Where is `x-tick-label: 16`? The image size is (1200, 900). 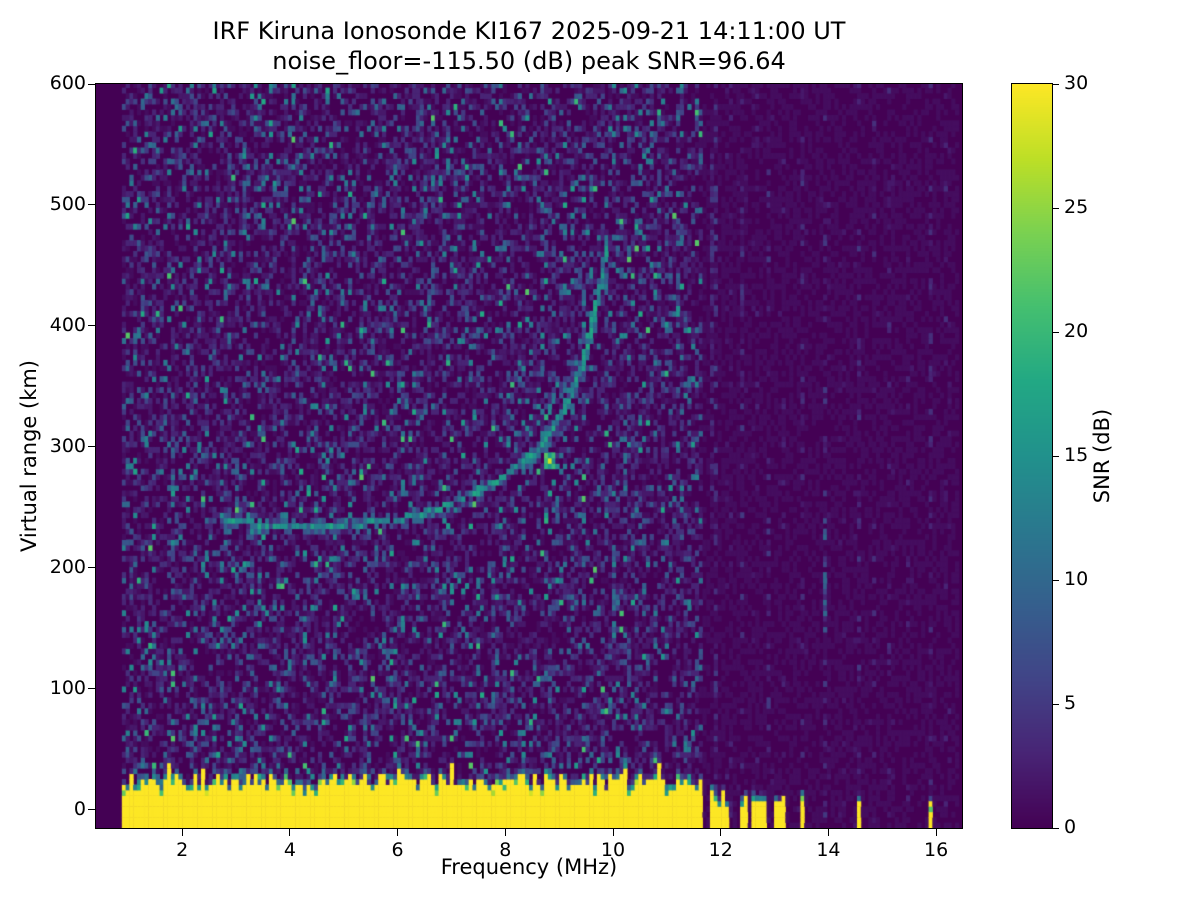
x-tick-label: 16 is located at coordinates (936, 850).